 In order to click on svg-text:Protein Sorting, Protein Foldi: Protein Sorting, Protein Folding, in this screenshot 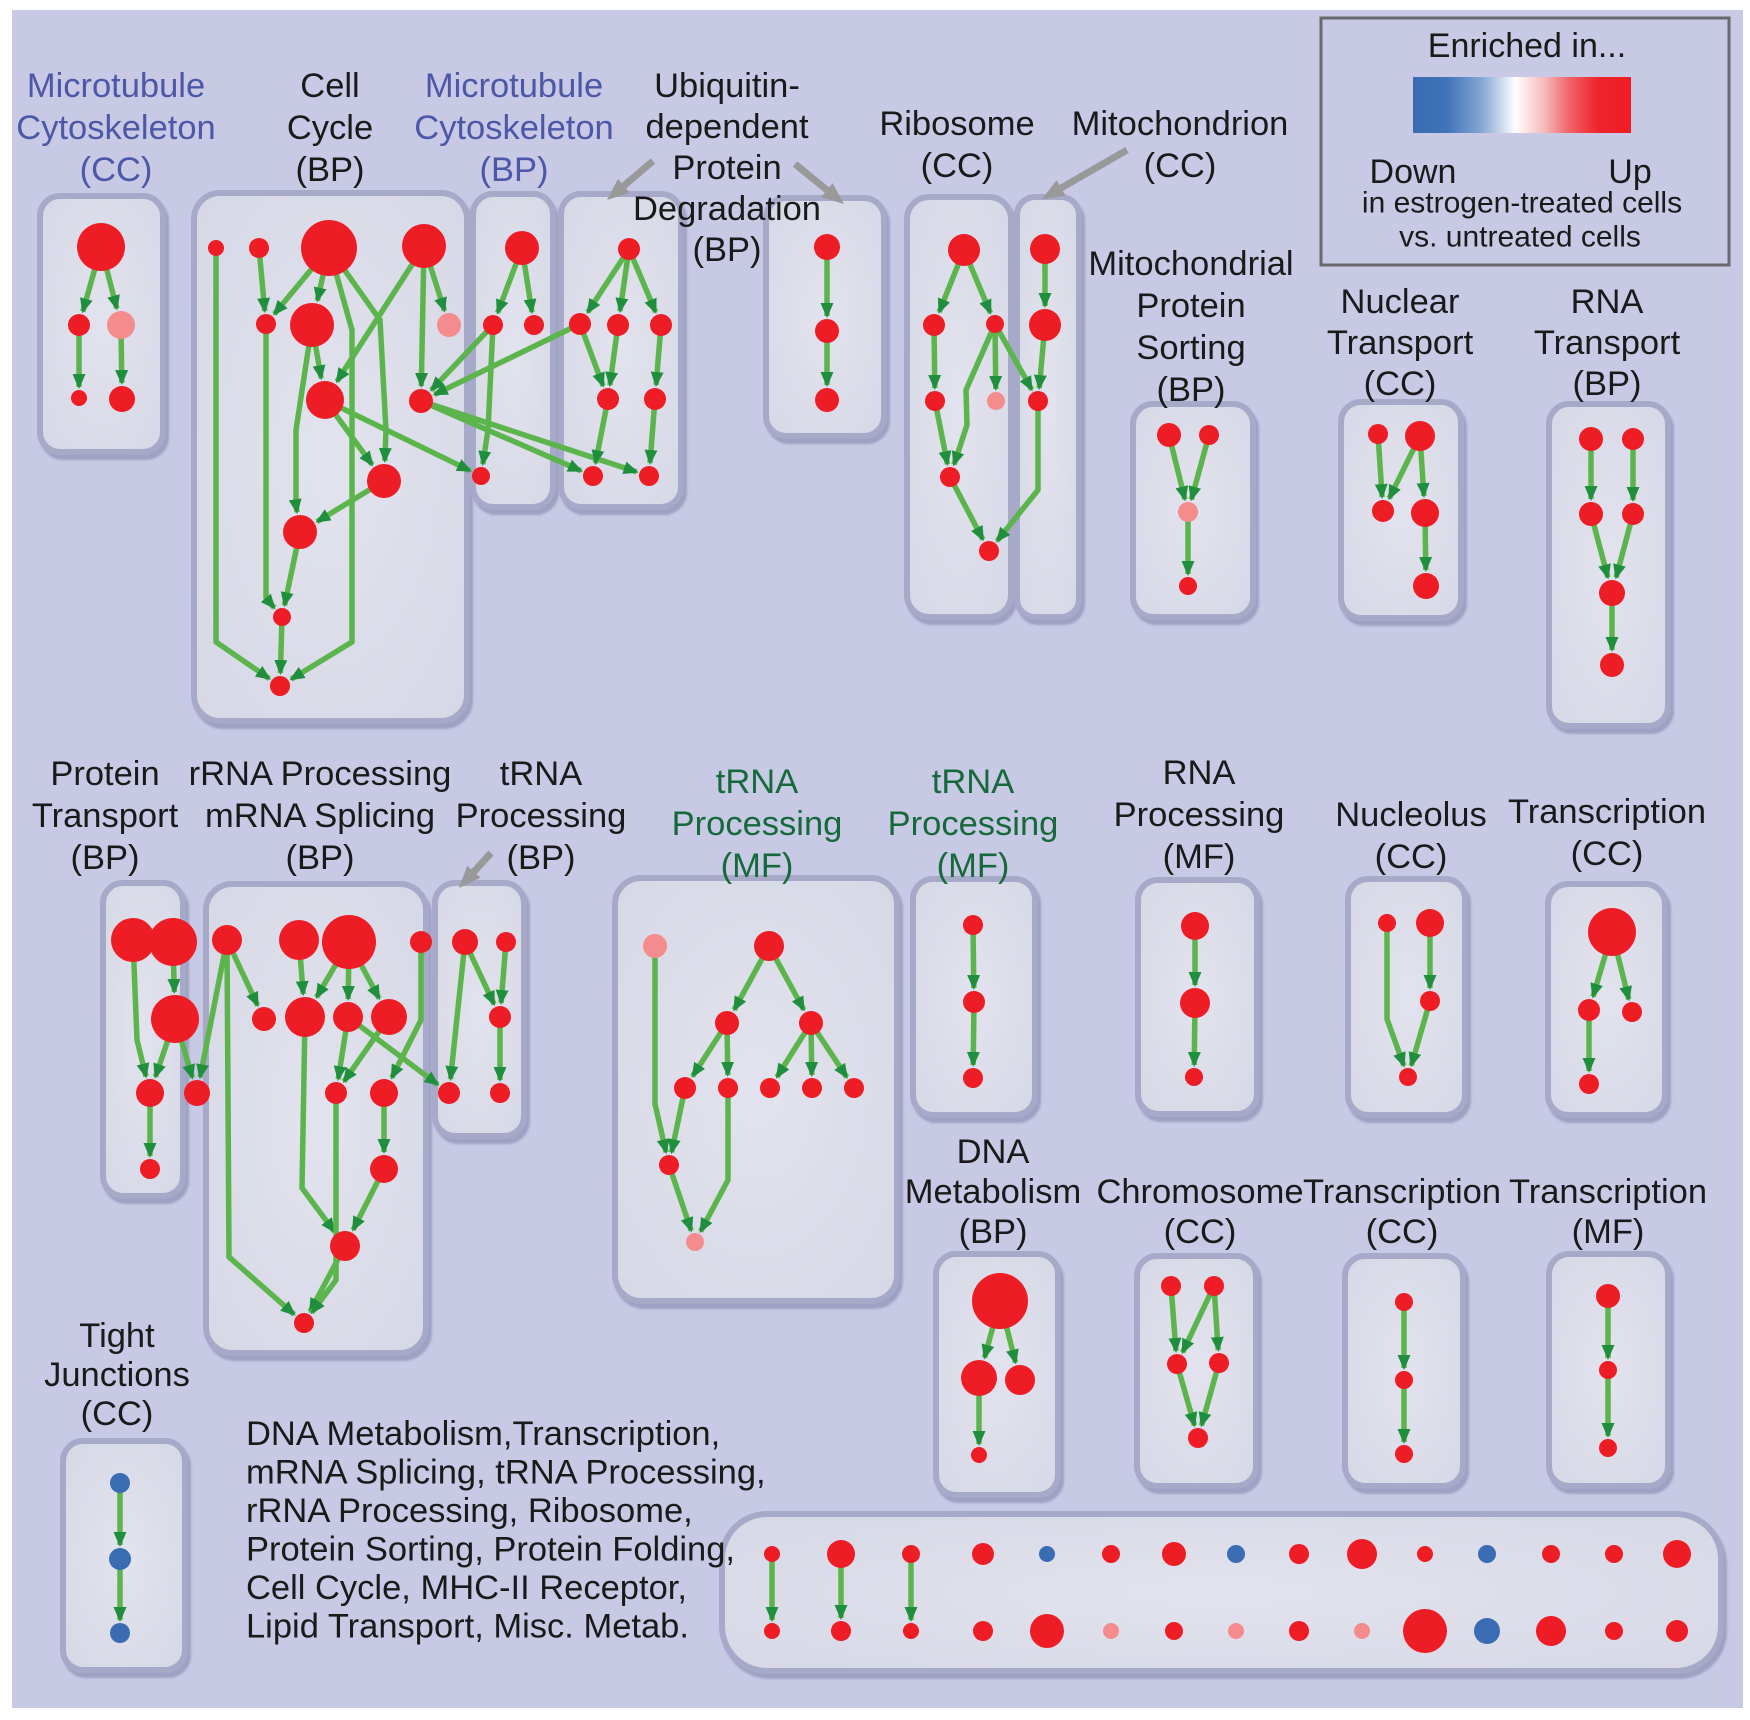, I will do `click(490, 1550)`.